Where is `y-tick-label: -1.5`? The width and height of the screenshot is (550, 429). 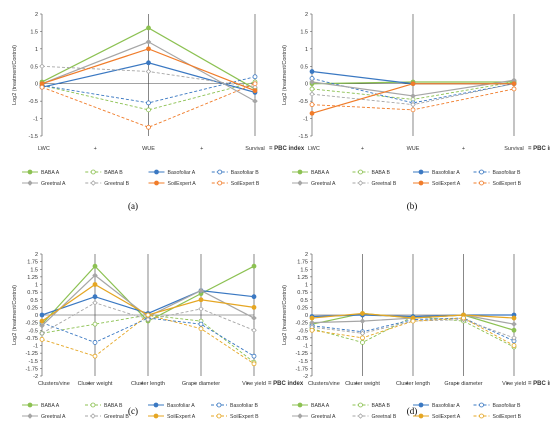 y-tick-label: -1.5 is located at coordinates (303, 137).